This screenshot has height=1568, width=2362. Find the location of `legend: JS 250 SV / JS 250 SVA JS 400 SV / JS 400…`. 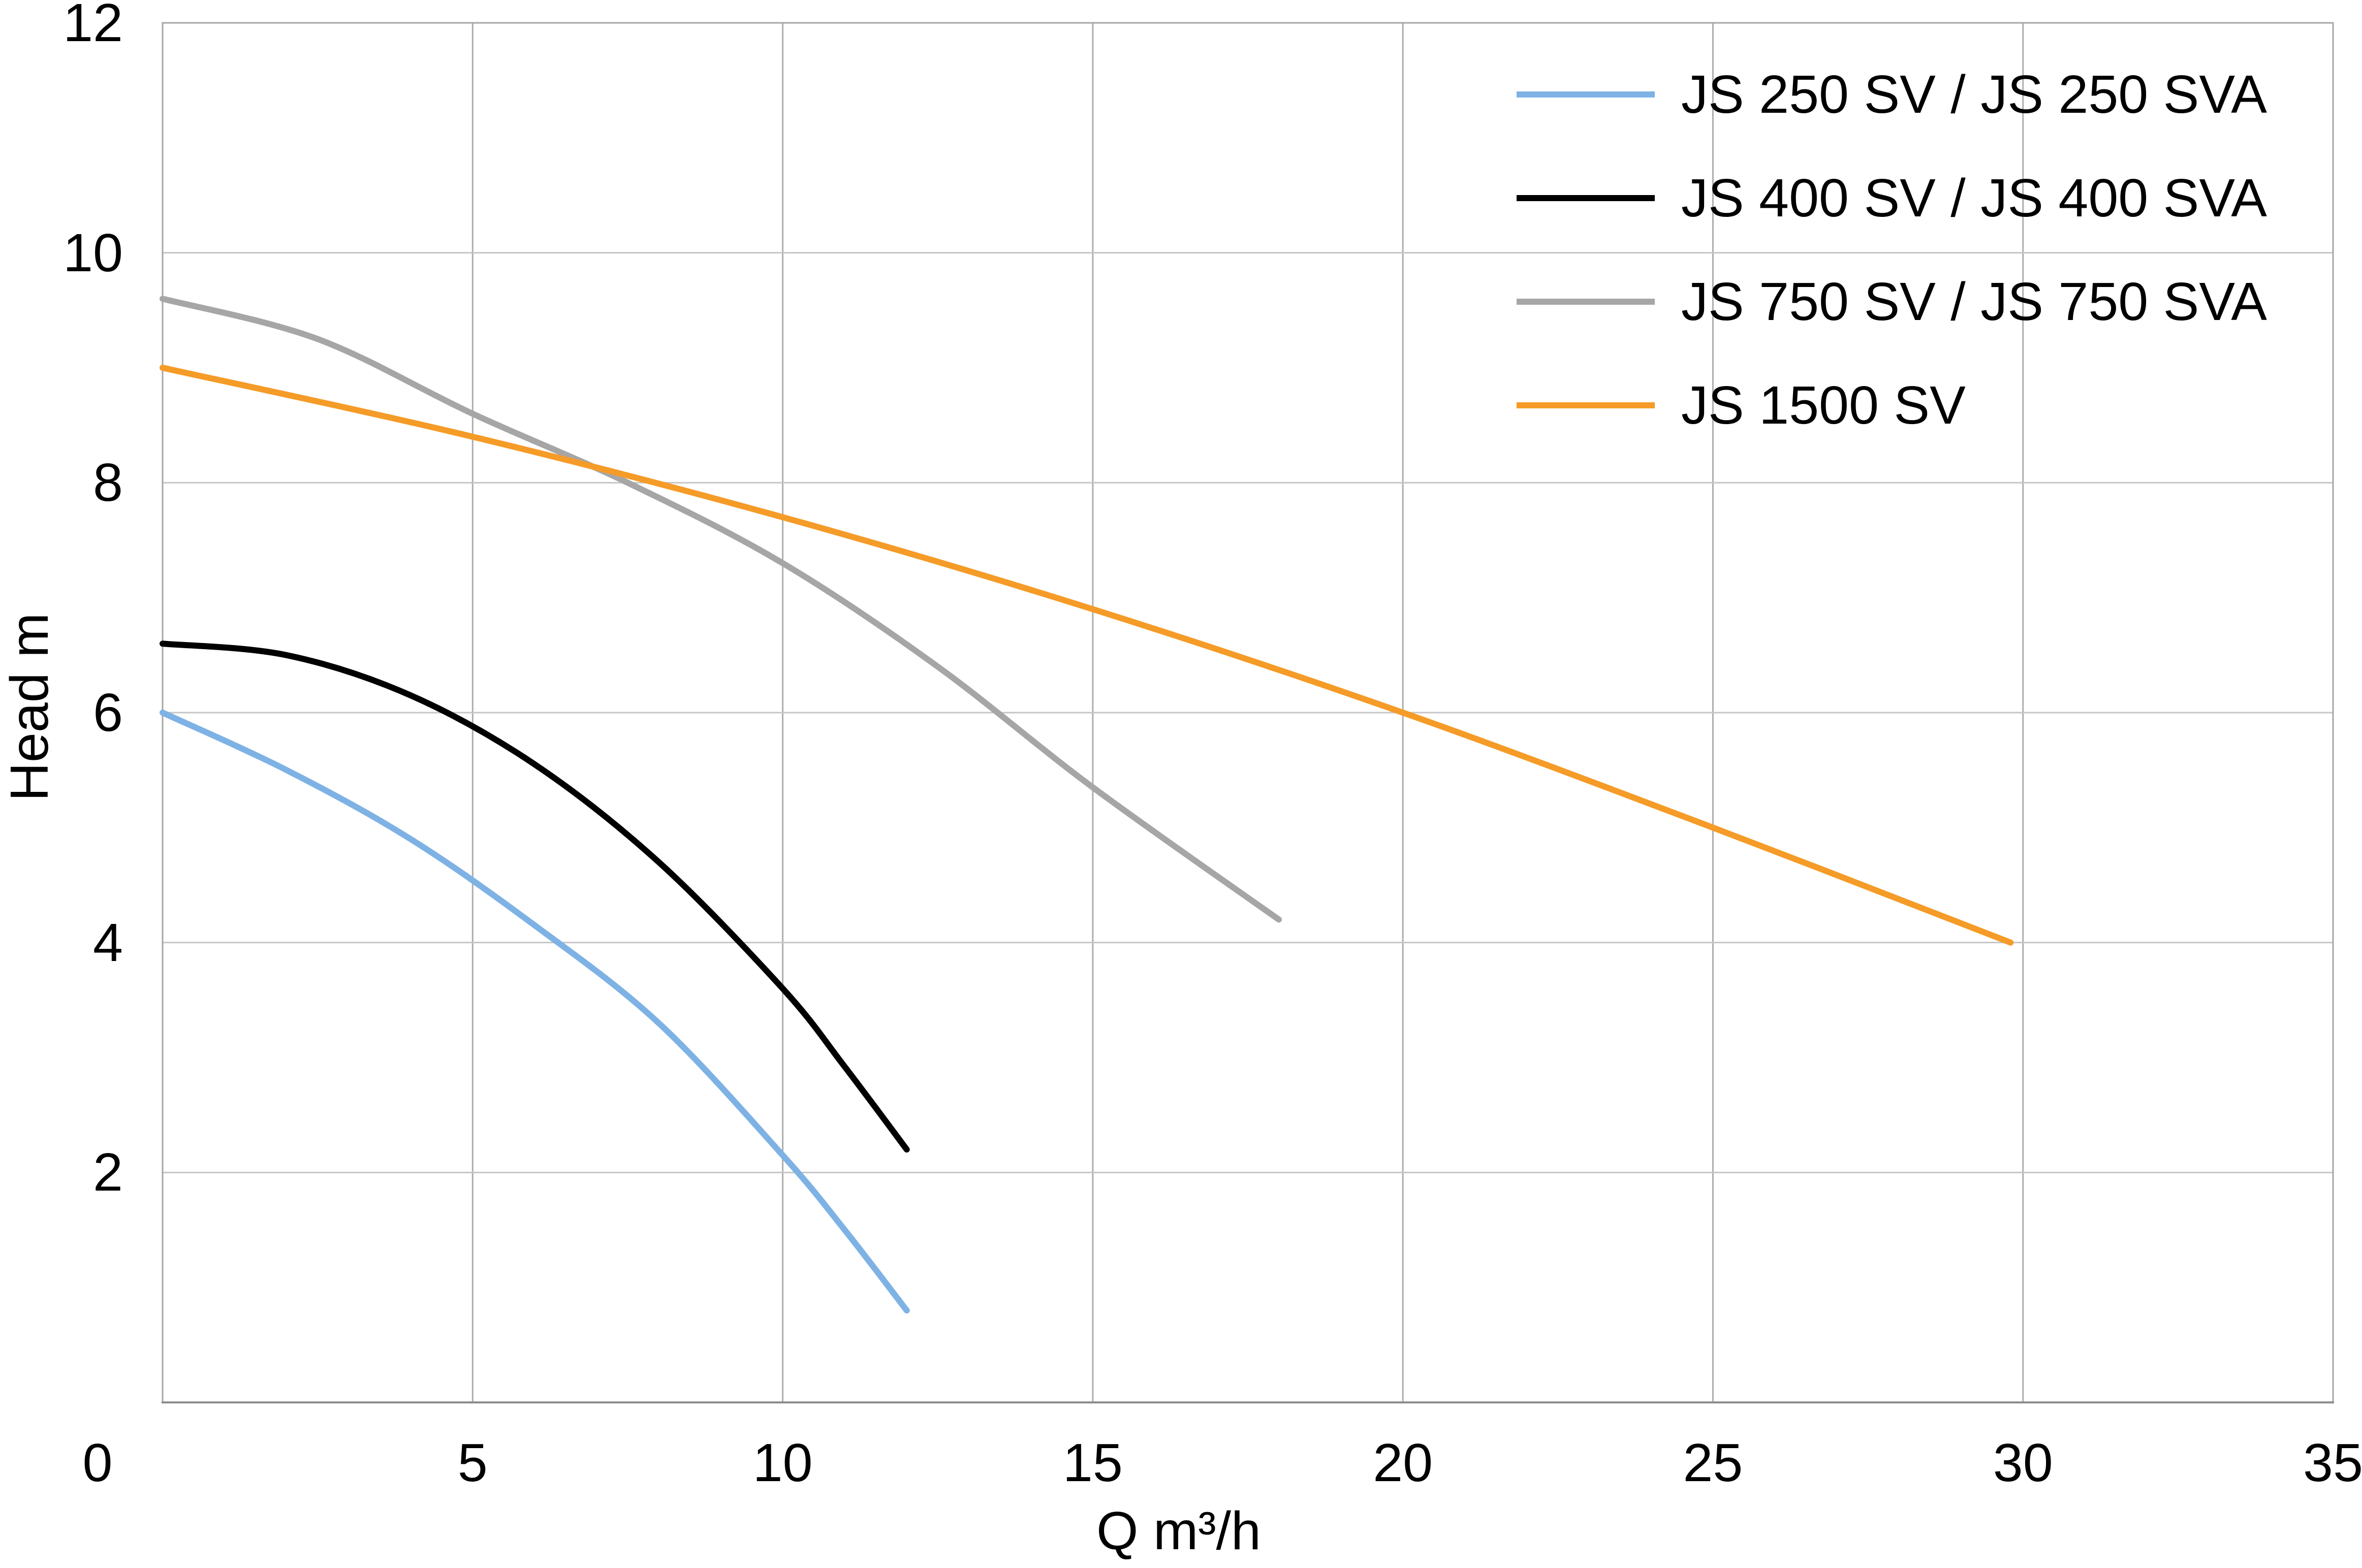

legend: JS 250 SV / JS 250 SVA JS 400 SV / JS 400… is located at coordinates (1892, 250).